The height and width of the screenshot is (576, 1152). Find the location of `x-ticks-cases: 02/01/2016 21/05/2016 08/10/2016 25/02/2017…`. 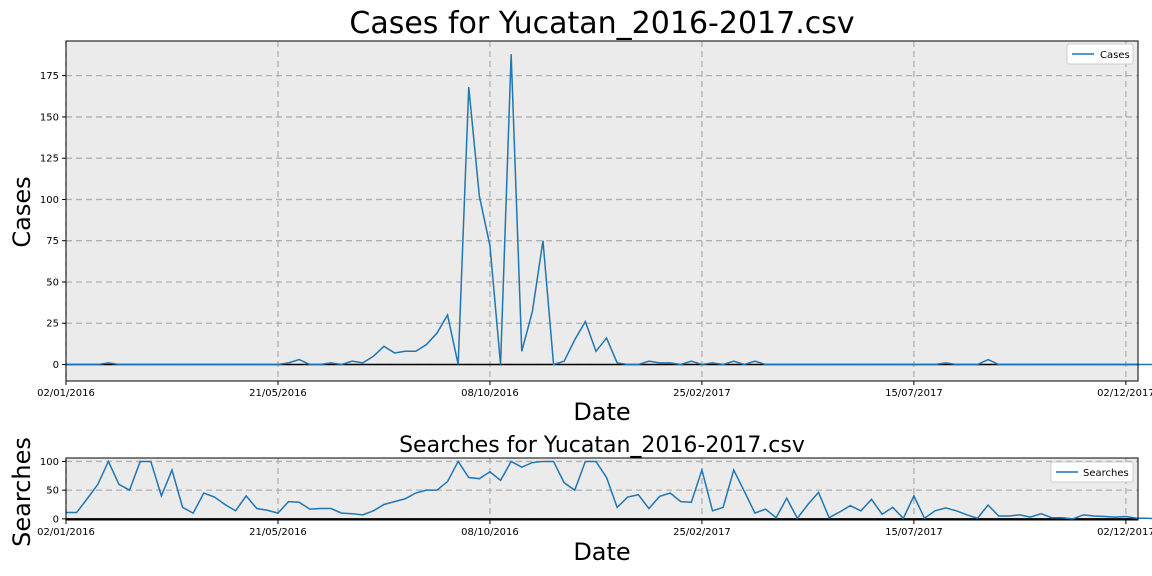

x-ticks-cases: 02/01/2016 21/05/2016 08/10/2016 25/02/2017… is located at coordinates (594, 390).